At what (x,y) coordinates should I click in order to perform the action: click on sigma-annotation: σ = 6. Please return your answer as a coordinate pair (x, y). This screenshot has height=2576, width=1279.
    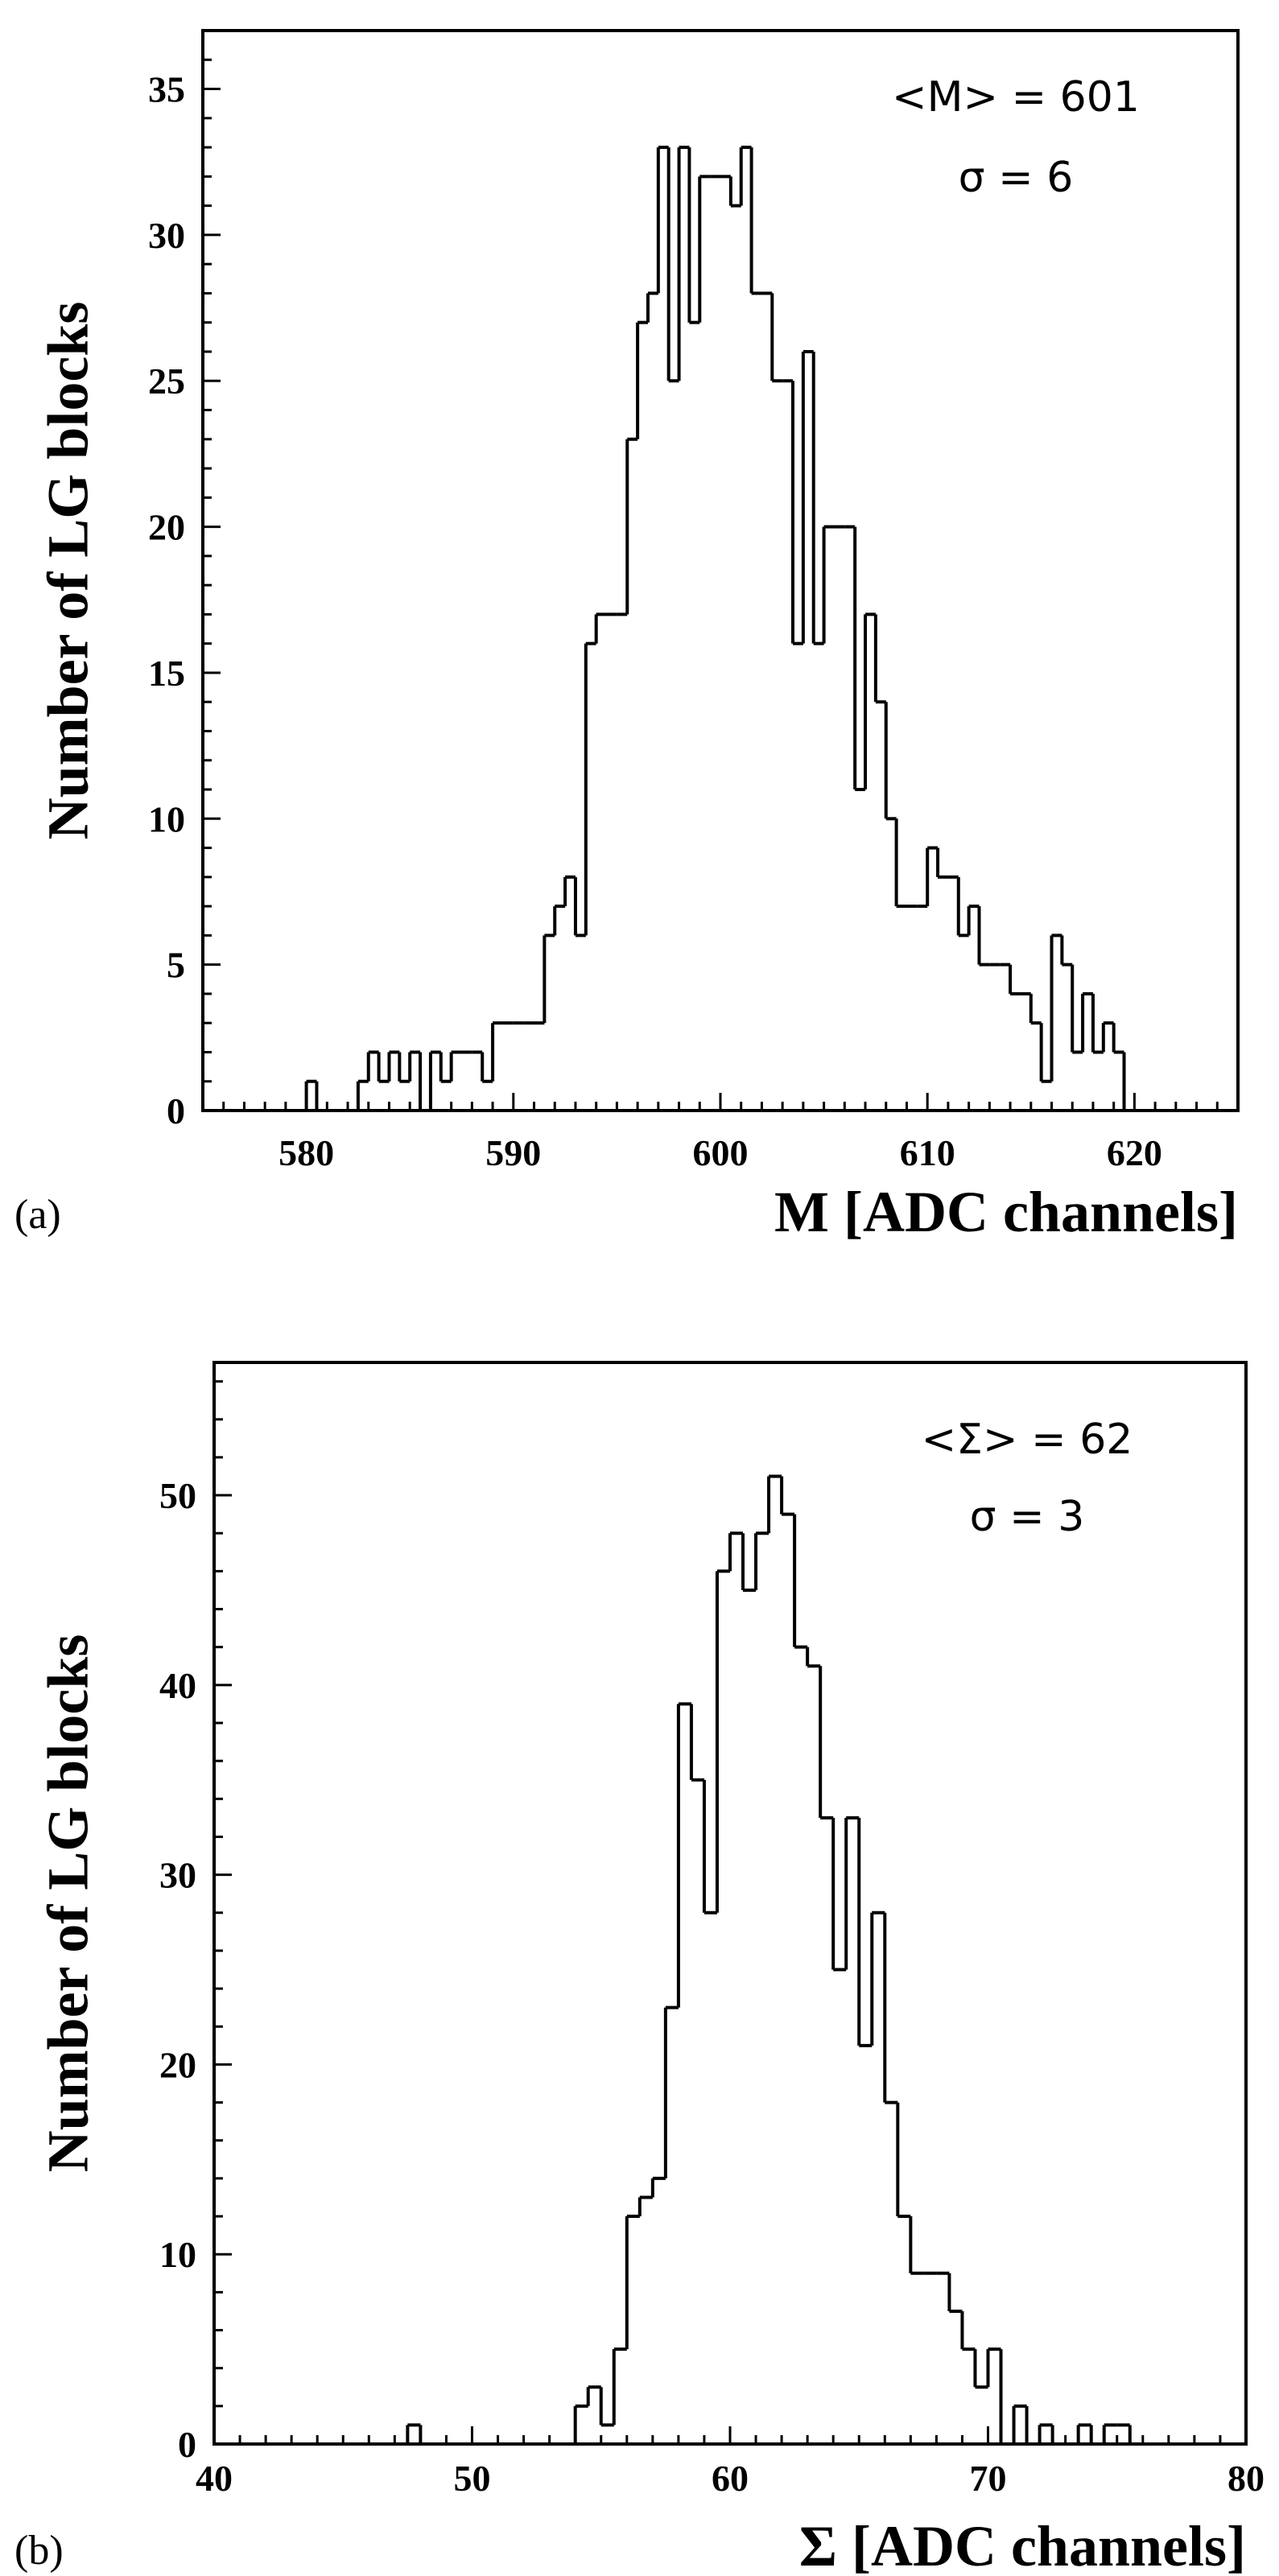
    Looking at the image, I should click on (1016, 178).